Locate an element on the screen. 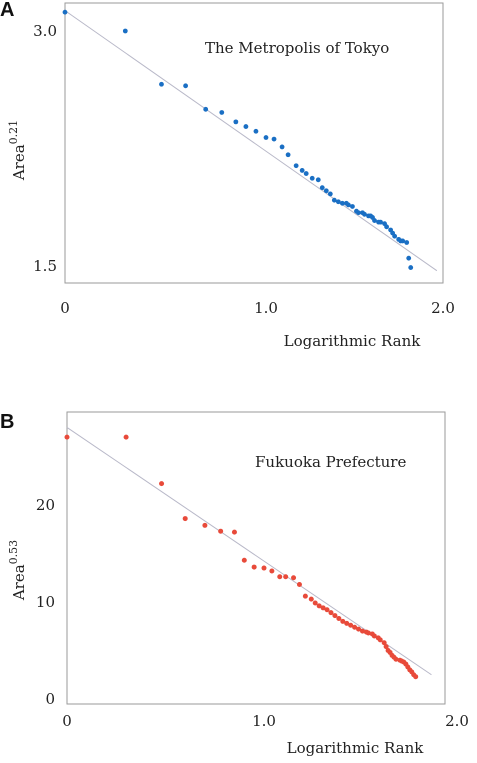 This screenshot has width=477, height=763. panel-a-y-axis-label: Area0.21 is located at coordinates (17, 150).